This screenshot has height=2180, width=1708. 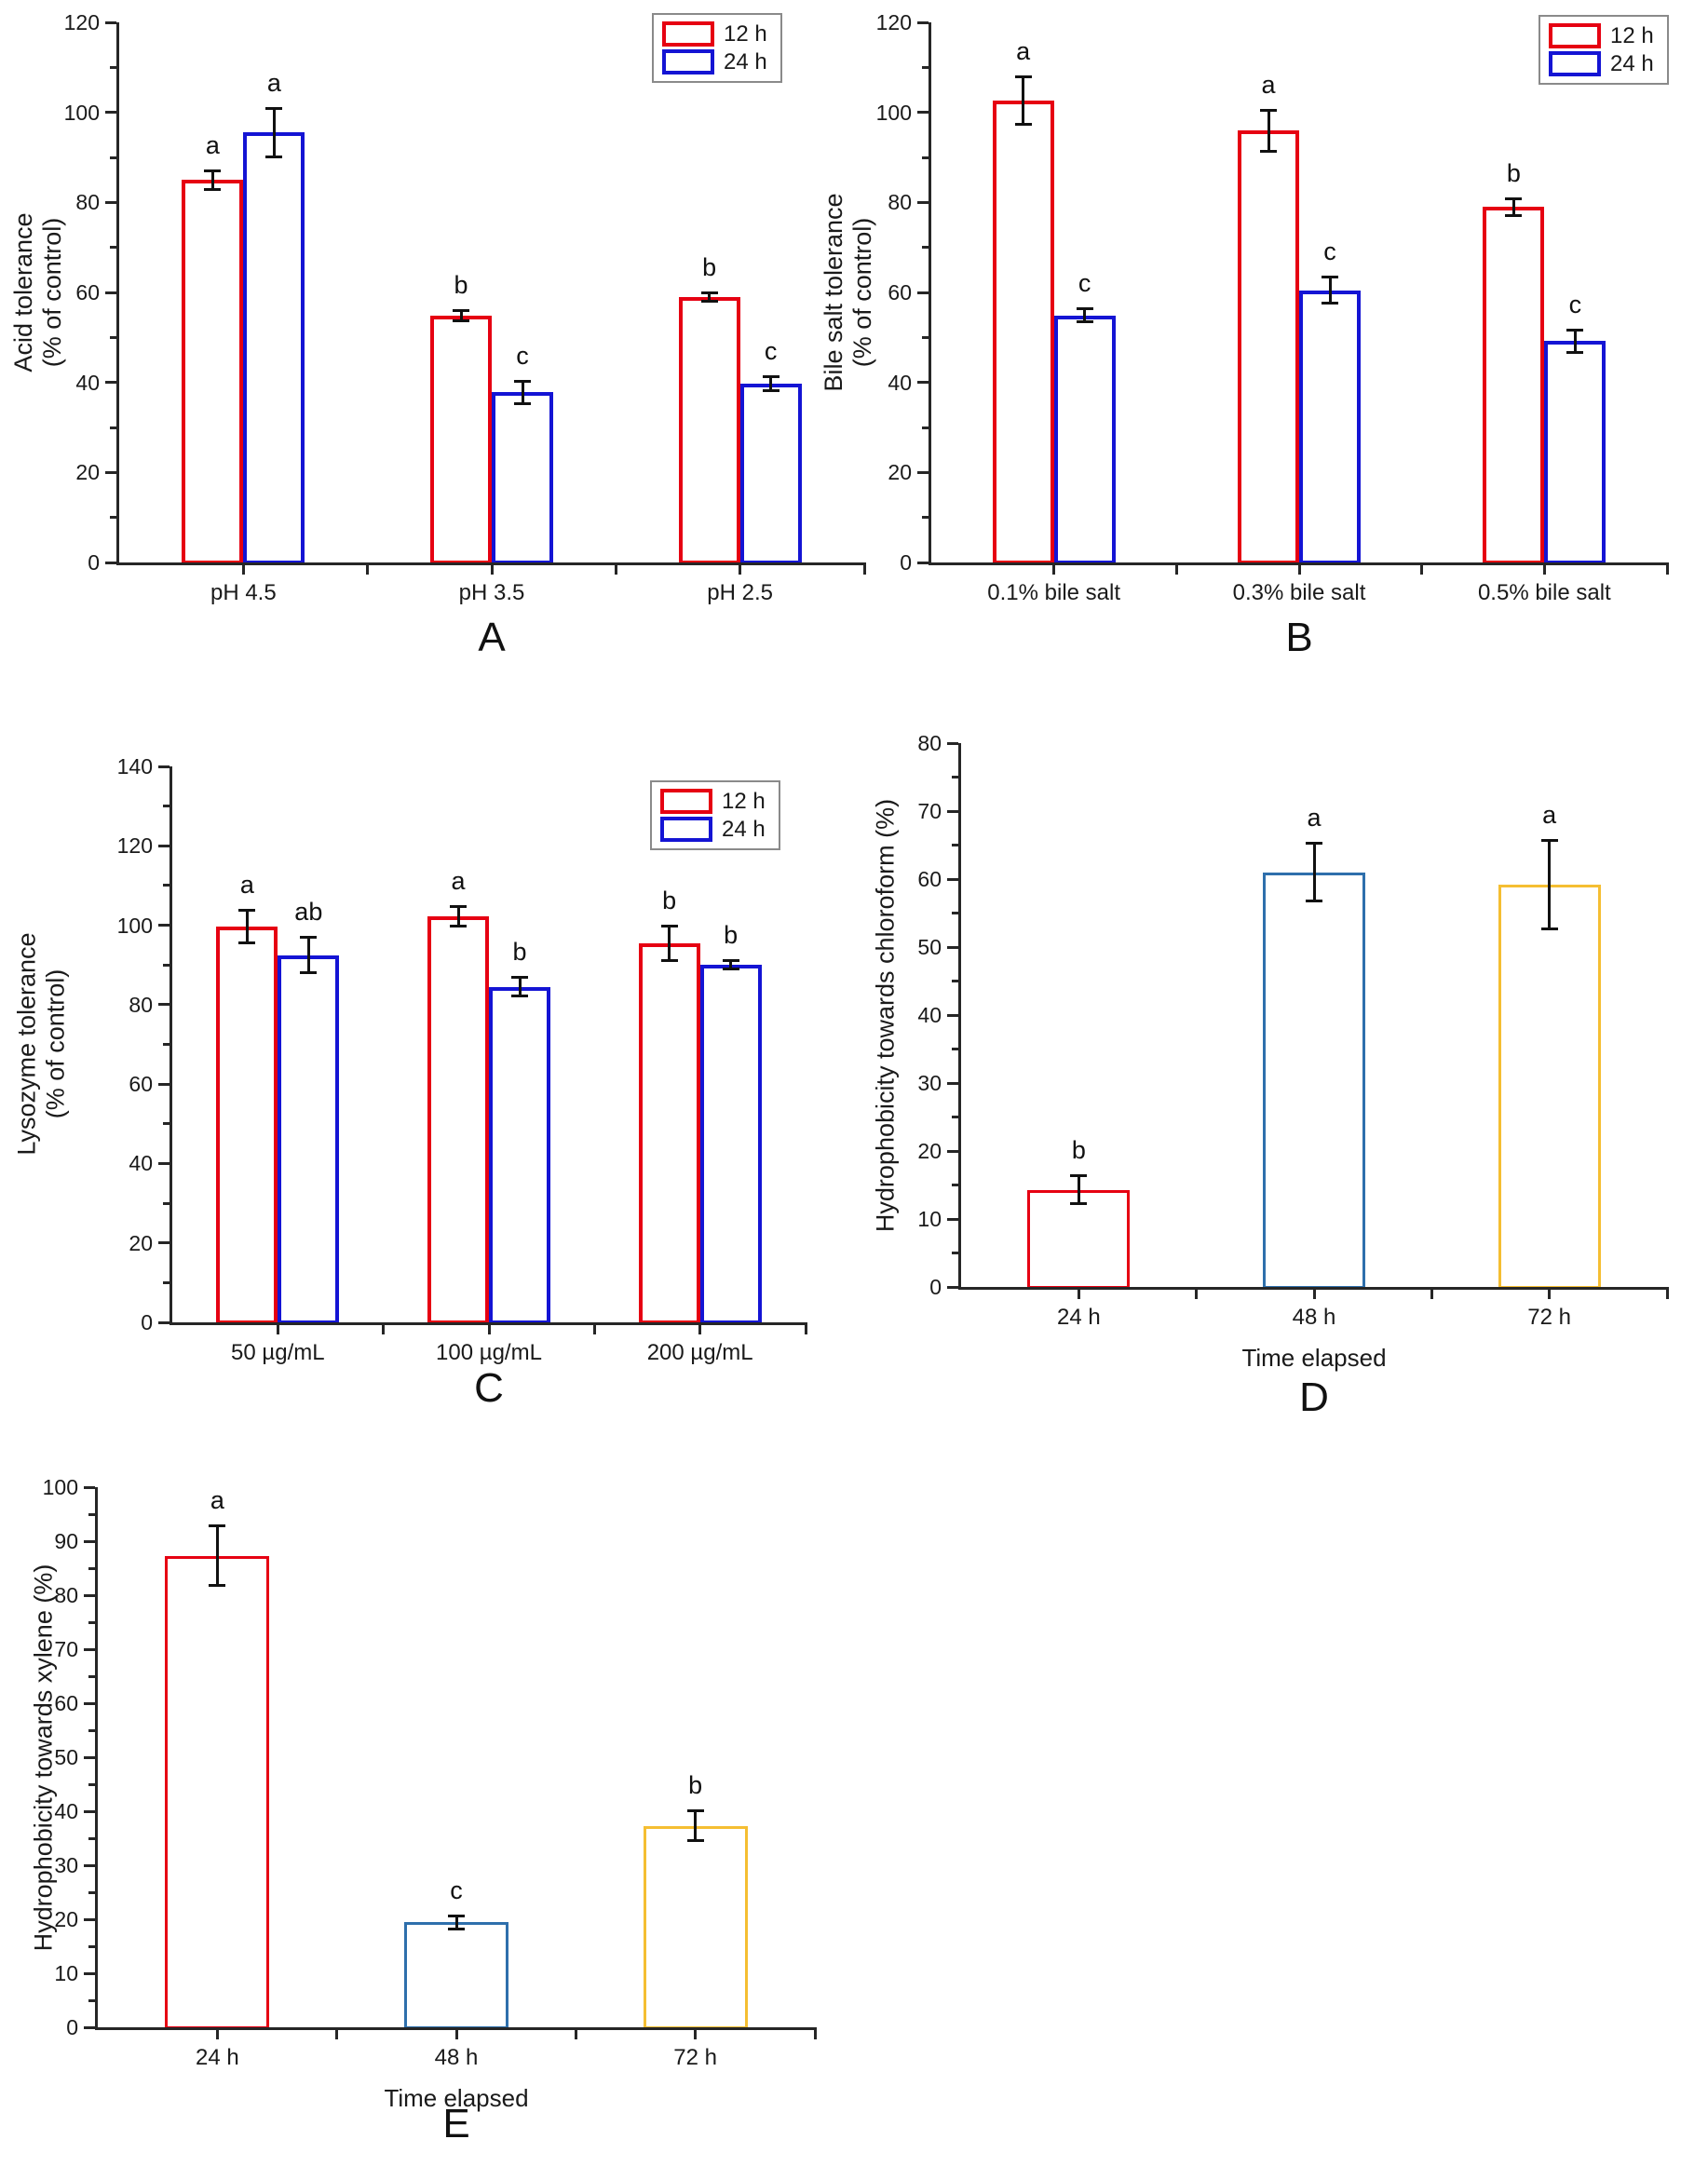 What do you see at coordinates (66, 1973) in the screenshot?
I see `y-tick-label: 10` at bounding box center [66, 1973].